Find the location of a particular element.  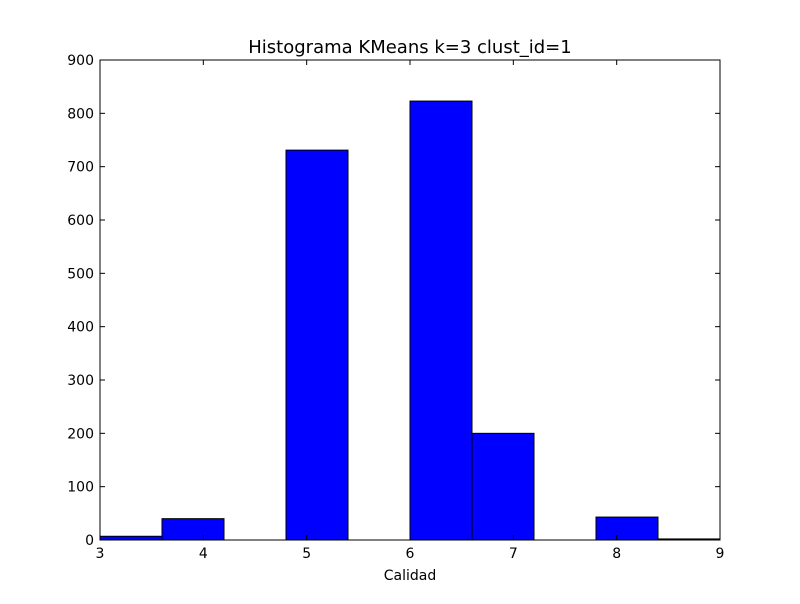

x-tick-label-0: 3 is located at coordinates (100, 554).